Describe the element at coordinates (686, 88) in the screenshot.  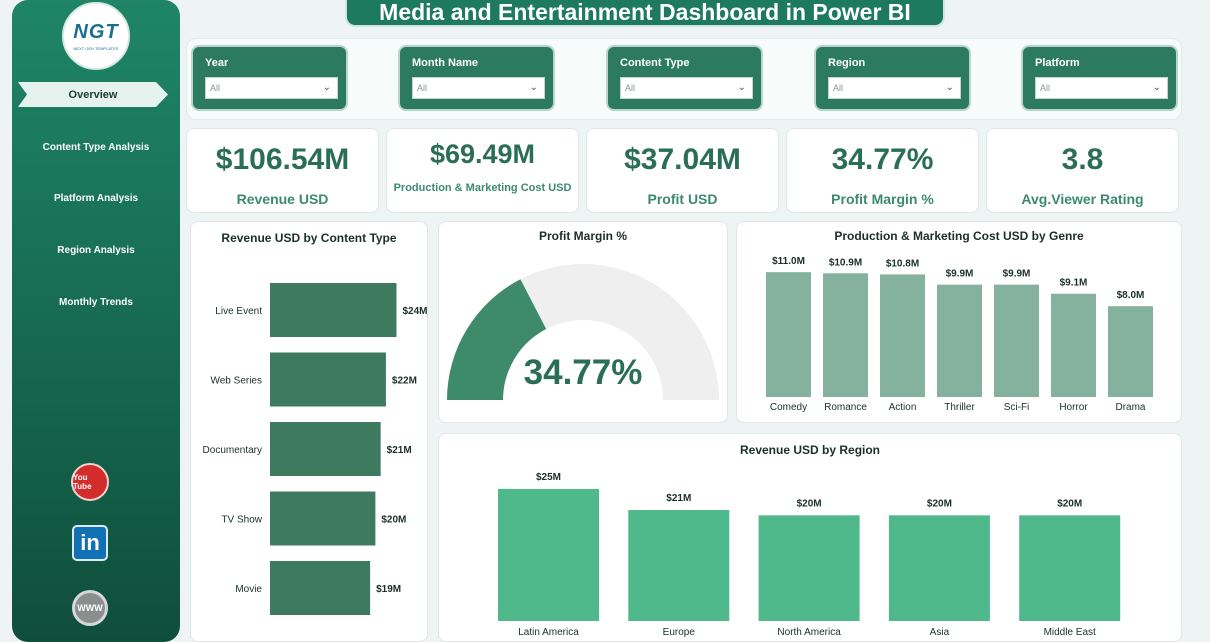
I see `content-type-dropdown: All ⌄` at that location.